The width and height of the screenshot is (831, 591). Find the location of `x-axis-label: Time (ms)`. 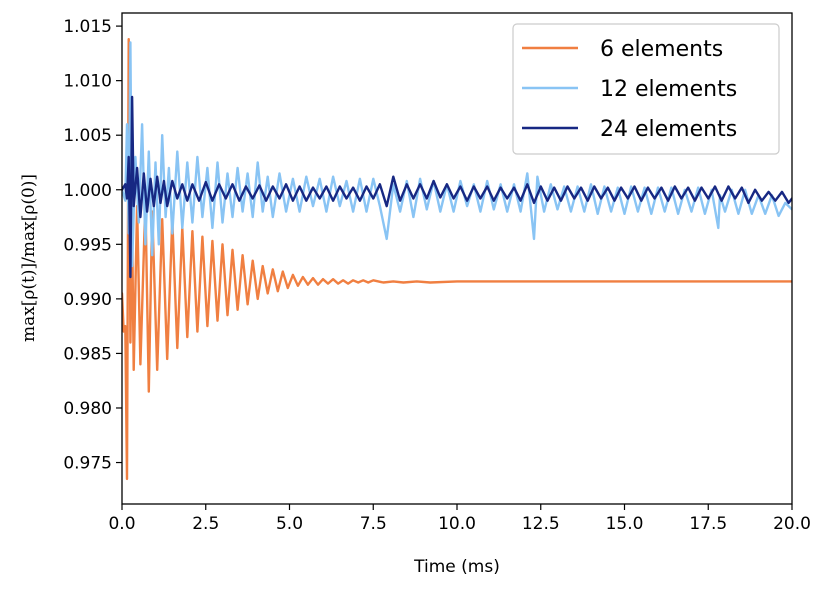

x-axis-label: Time (ms) is located at coordinates (456, 567).